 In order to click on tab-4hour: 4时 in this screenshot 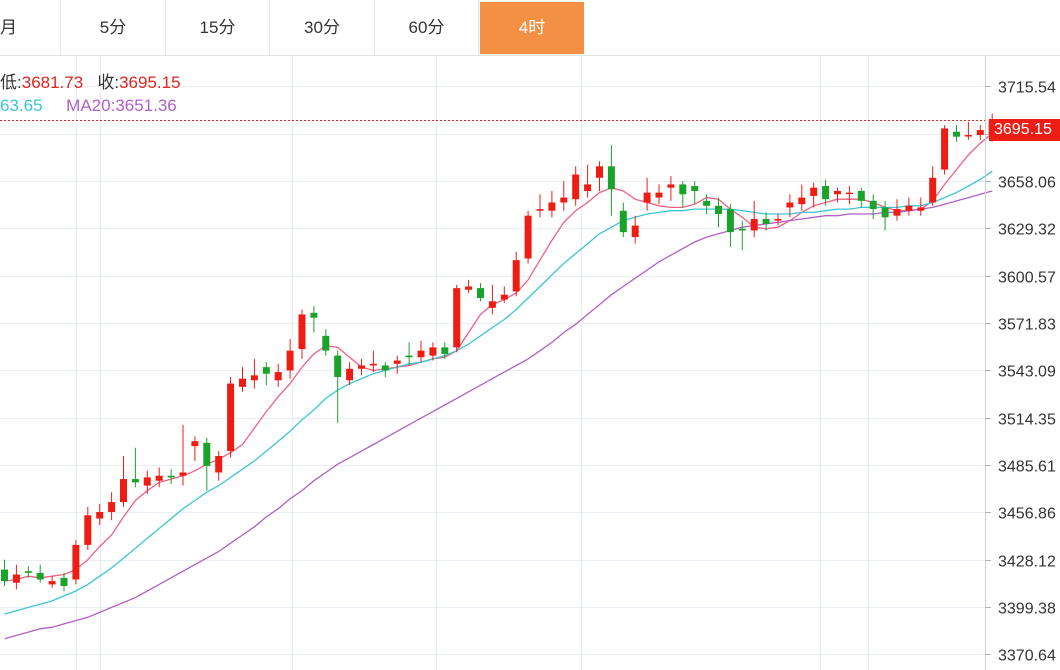, I will do `click(532, 28)`.